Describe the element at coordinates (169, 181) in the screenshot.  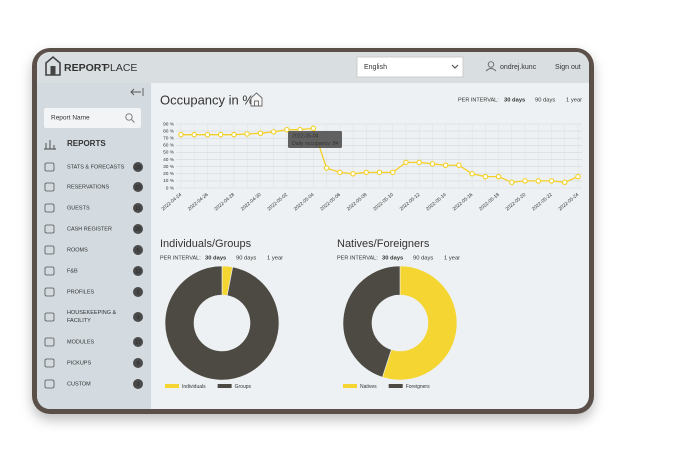
I see `y-tick-label: 10 %` at that location.